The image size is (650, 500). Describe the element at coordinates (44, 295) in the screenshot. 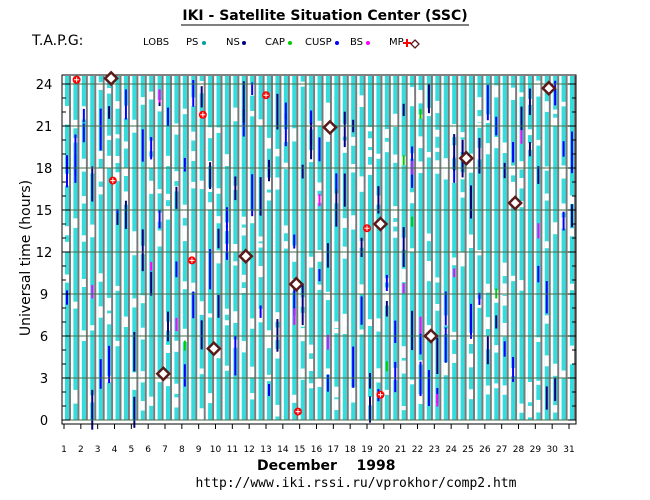

I see `y-tick-label: 9` at that location.